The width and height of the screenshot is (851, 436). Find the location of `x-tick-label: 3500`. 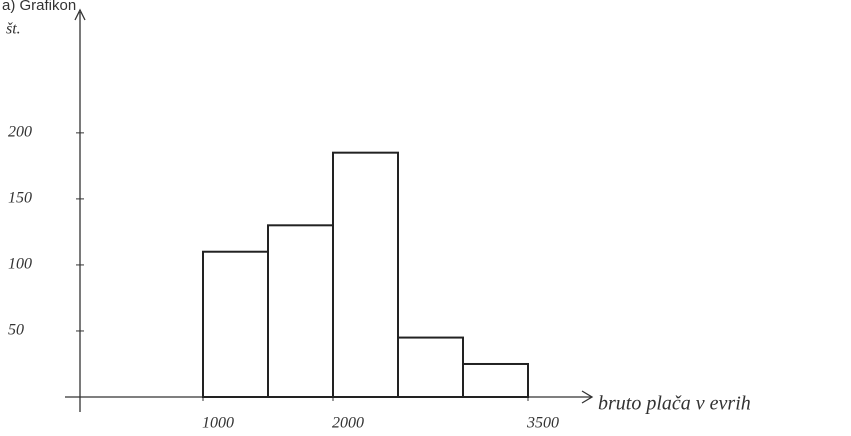

x-tick-label: 3500 is located at coordinates (542, 423).